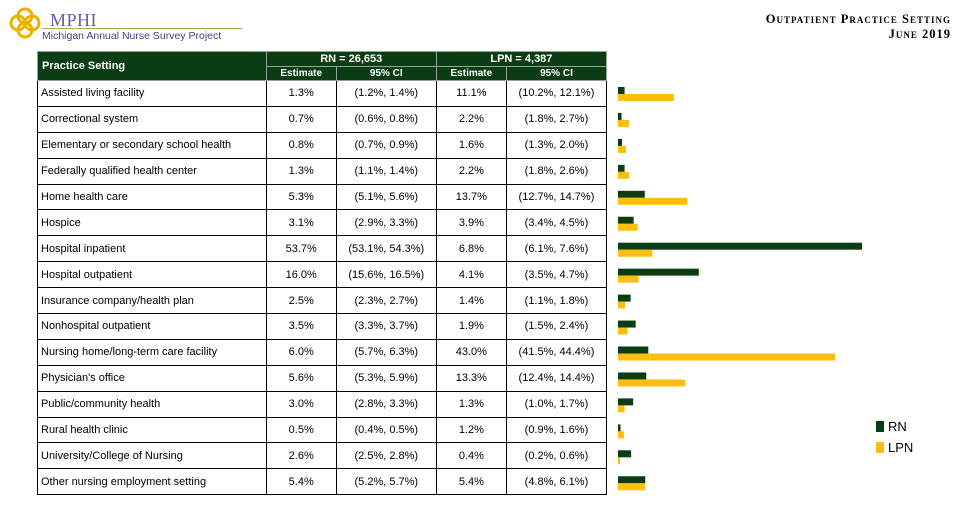  Describe the element at coordinates (351, 59) in the screenshot. I see `rn-group-header: RN = 26,653` at that location.